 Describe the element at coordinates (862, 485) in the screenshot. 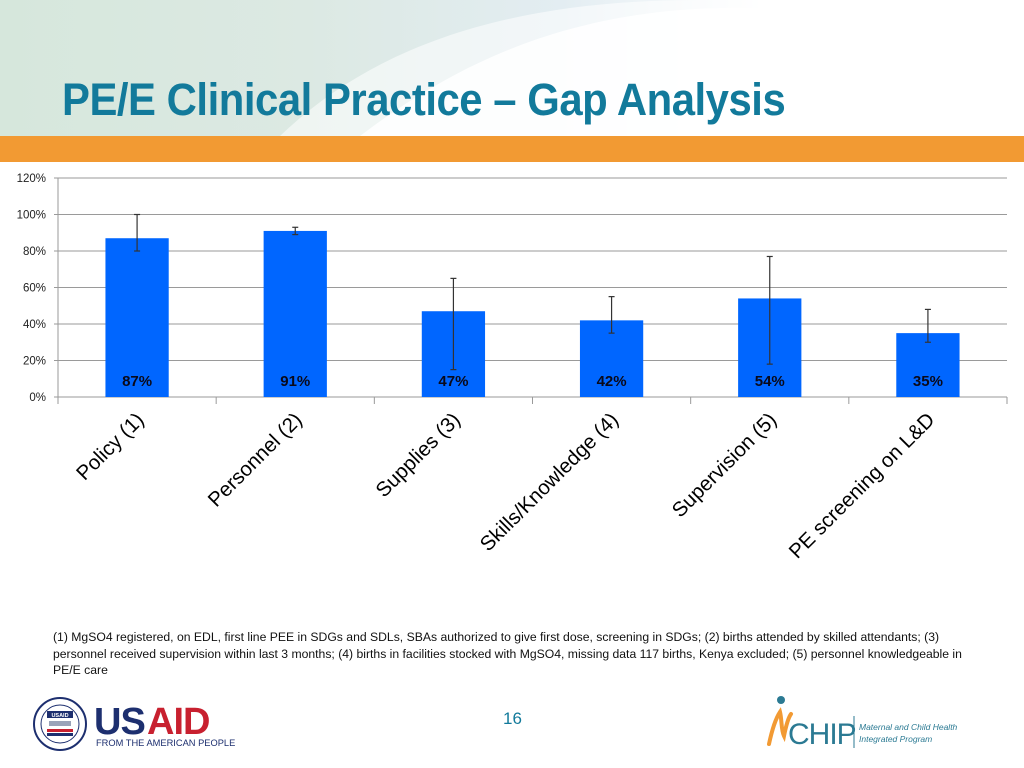

I see `x-category-label: PE screening on L&D` at that location.